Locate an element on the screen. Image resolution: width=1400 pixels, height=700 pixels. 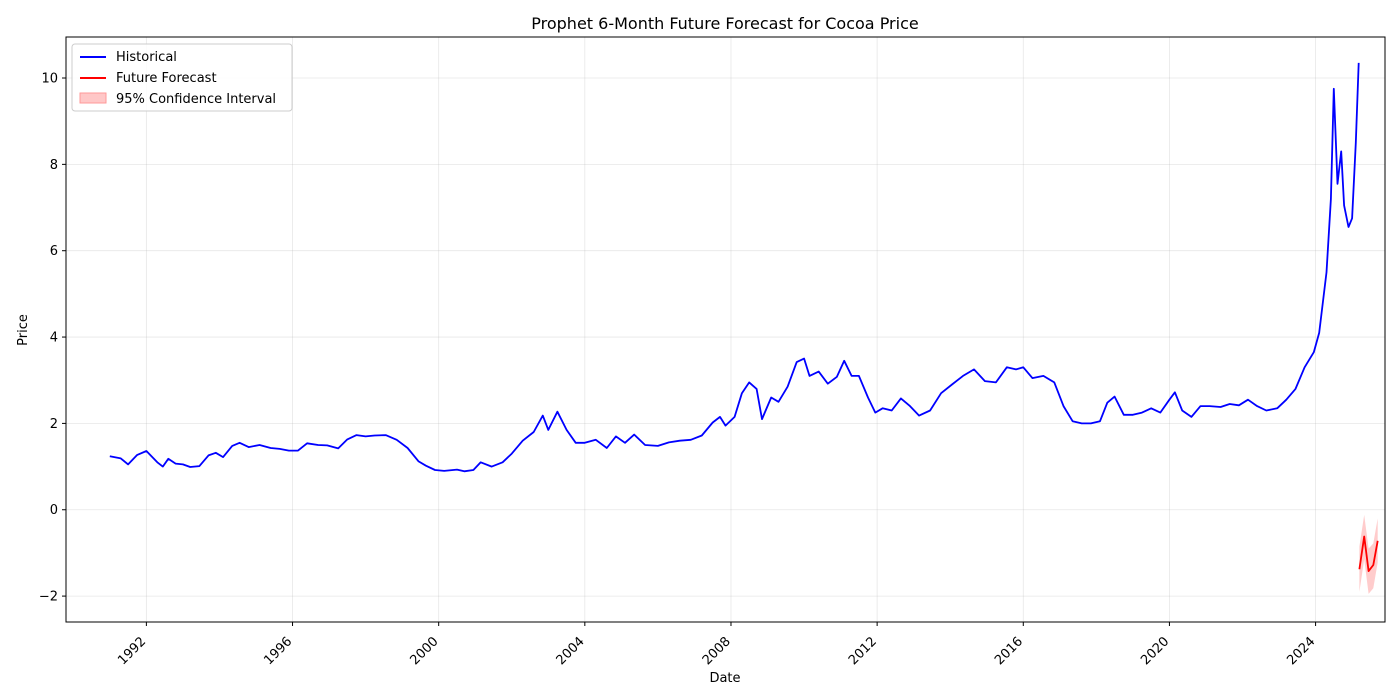
y-tick-label: 0 is located at coordinates (54, 510).